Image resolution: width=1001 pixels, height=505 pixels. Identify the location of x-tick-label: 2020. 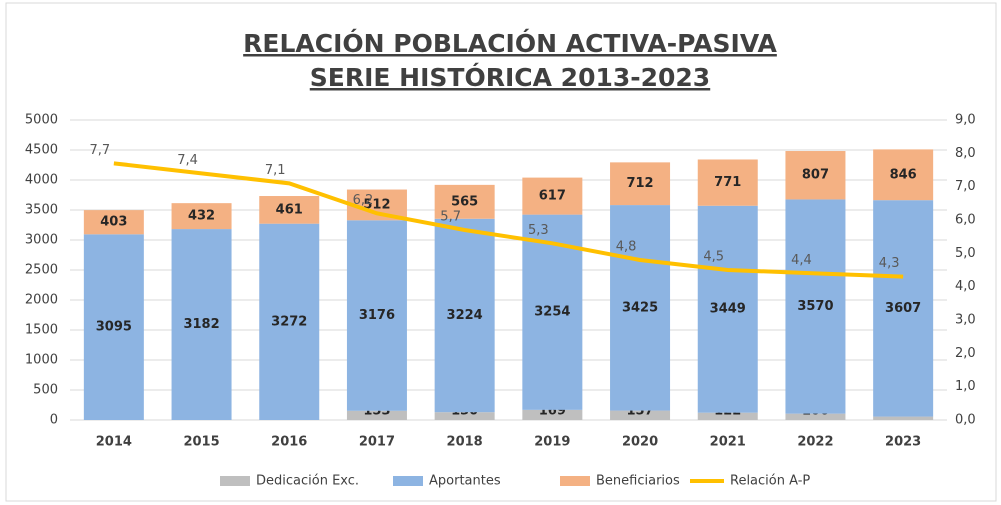
(640, 442).